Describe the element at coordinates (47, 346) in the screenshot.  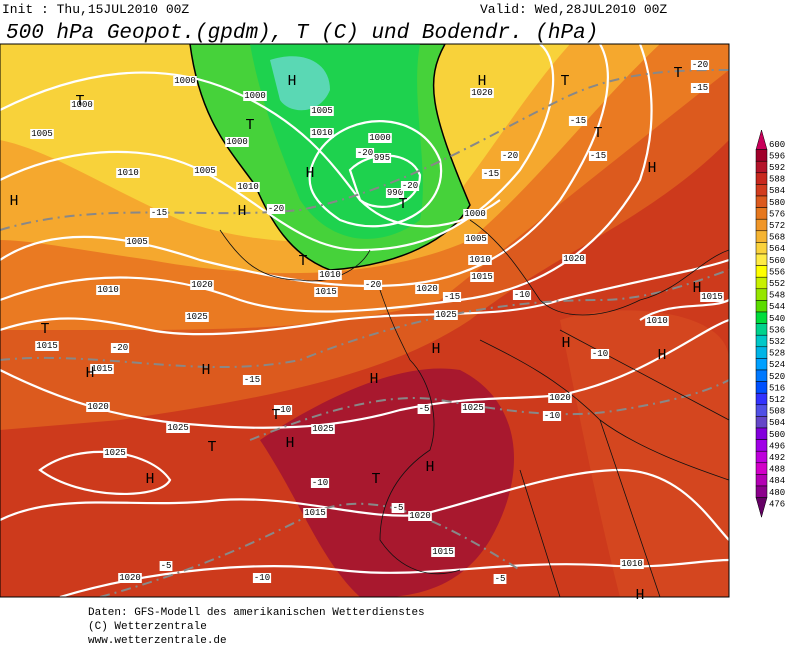
I see `isobar-label: 1015` at that location.